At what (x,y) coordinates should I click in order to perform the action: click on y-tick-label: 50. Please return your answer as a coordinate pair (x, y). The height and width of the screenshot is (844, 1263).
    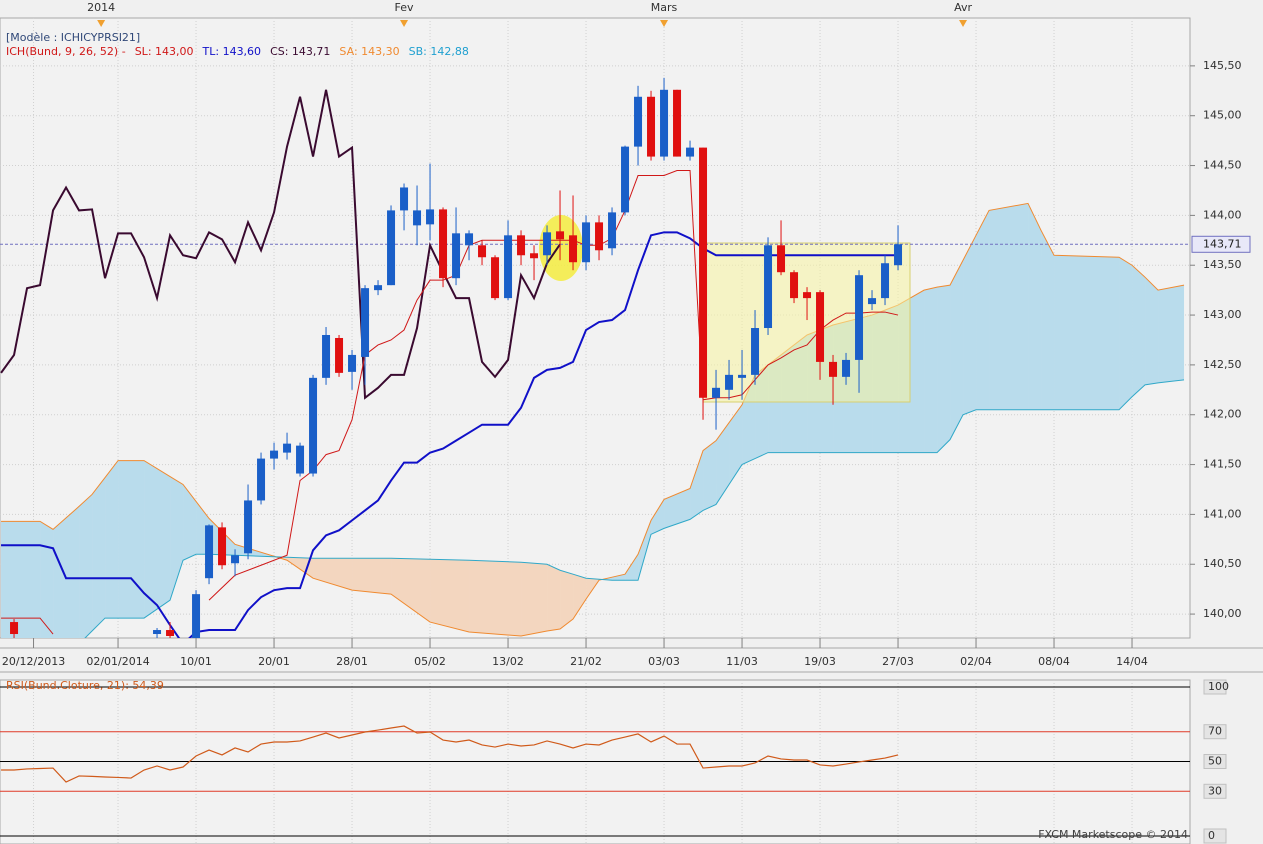
    Looking at the image, I should click on (1215, 761).